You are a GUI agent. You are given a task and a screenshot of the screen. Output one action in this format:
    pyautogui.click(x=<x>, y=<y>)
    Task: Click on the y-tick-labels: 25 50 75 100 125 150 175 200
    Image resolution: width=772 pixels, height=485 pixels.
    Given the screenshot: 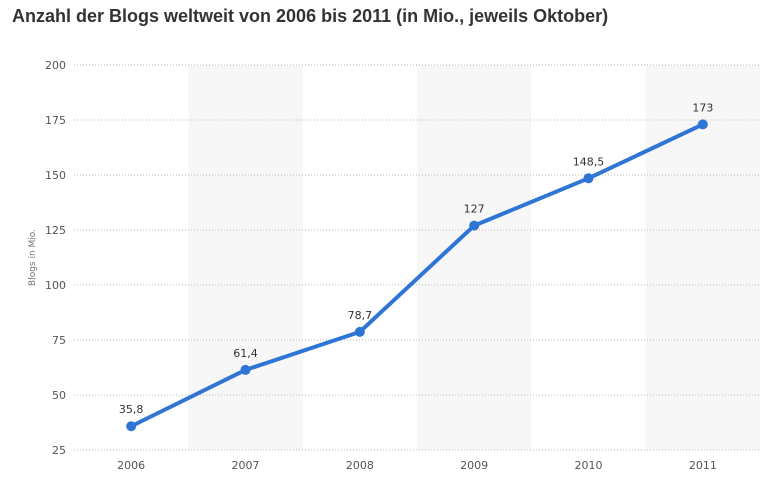 What is the action you would take?
    pyautogui.click(x=55, y=258)
    